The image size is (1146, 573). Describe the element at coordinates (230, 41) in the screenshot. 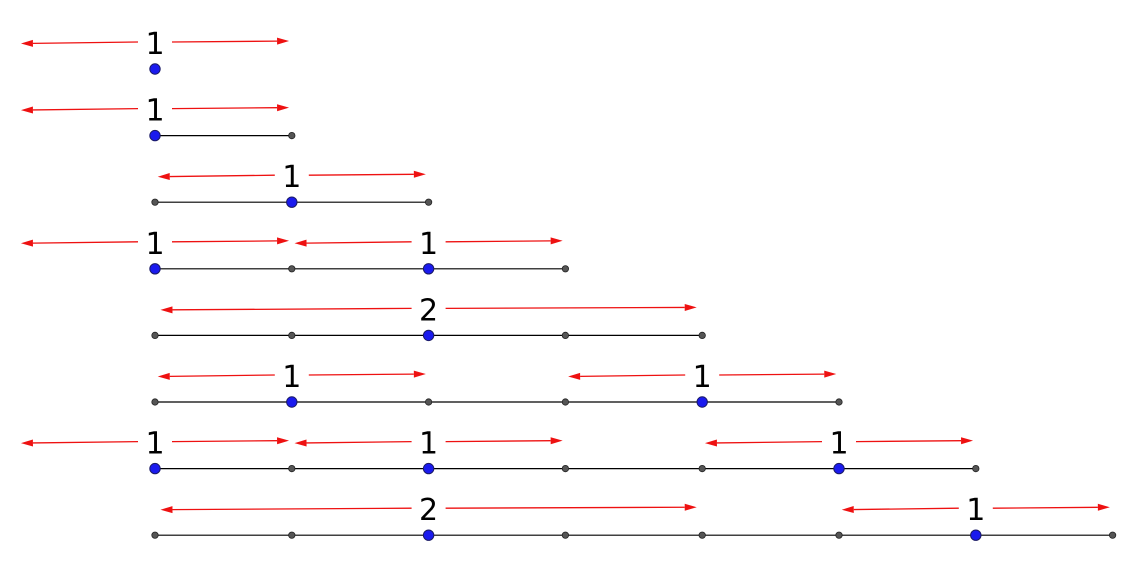

I see `row-1-label-1-right-arrow` at that location.